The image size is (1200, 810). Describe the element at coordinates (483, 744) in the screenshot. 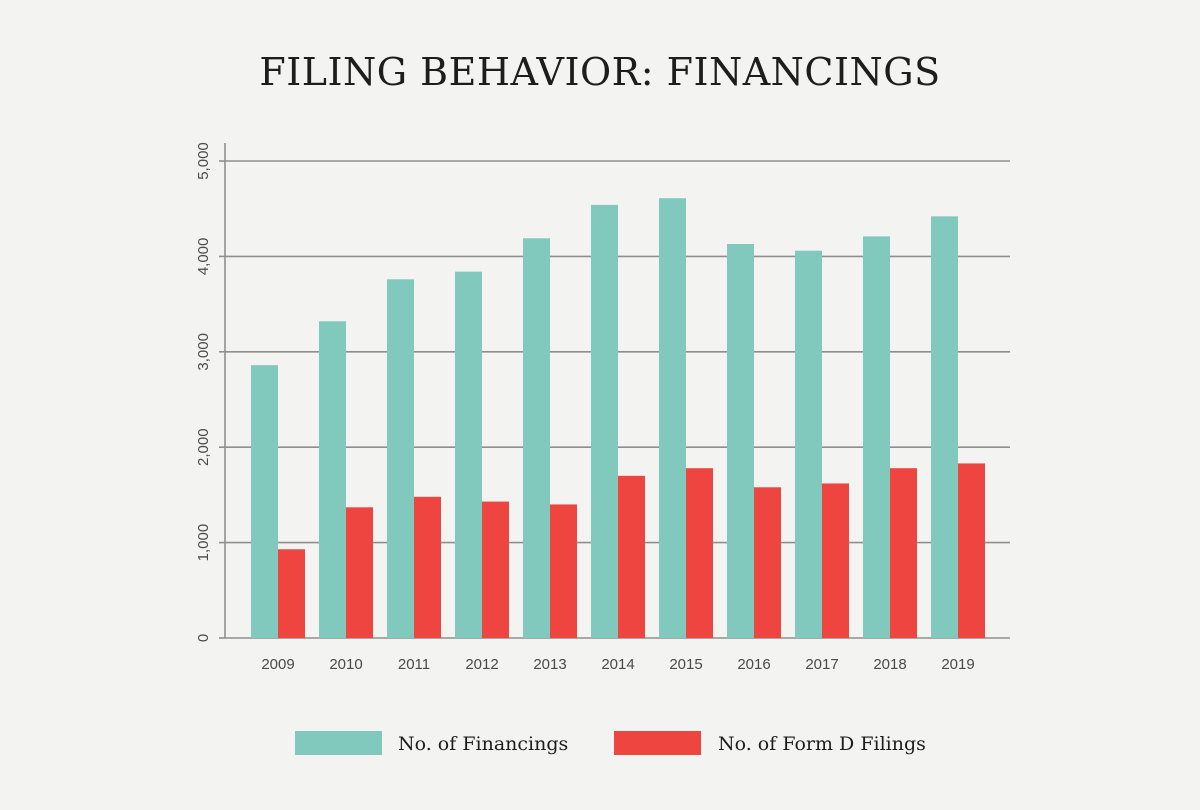

I see `legend-label: No. of Financings` at that location.